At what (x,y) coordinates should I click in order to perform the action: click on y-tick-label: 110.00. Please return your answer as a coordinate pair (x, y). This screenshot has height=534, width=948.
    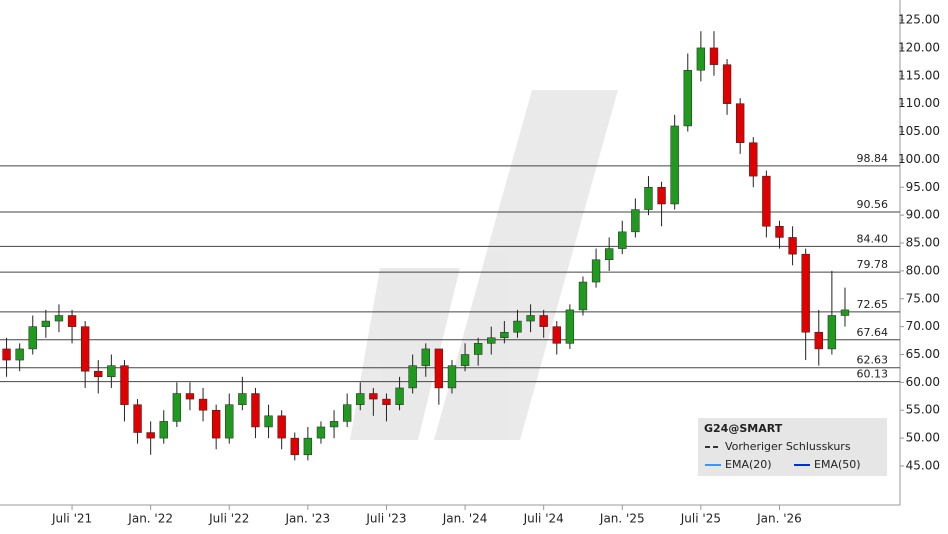
    Looking at the image, I should click on (919, 103).